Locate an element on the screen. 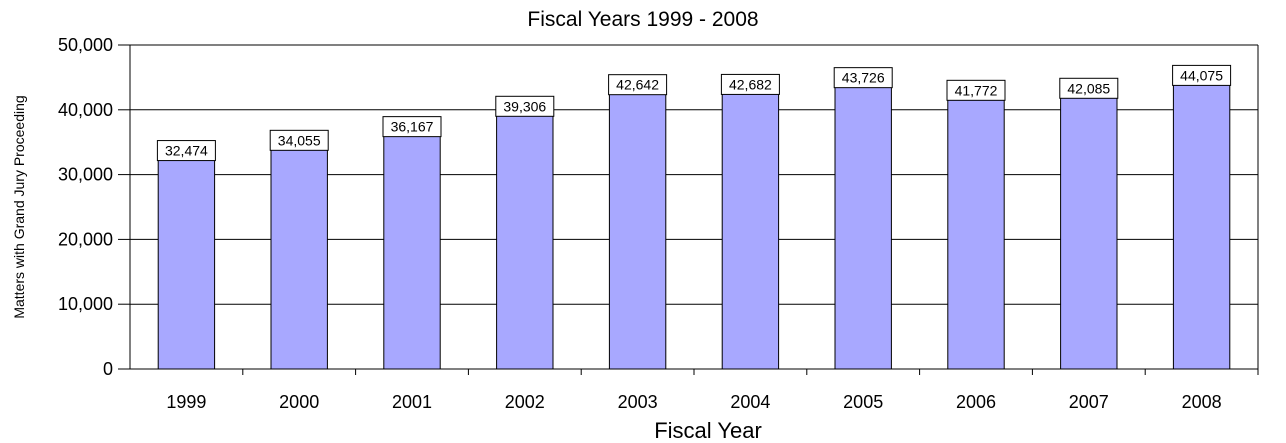  x-axis-label: Fiscal Year is located at coordinates (708, 430).